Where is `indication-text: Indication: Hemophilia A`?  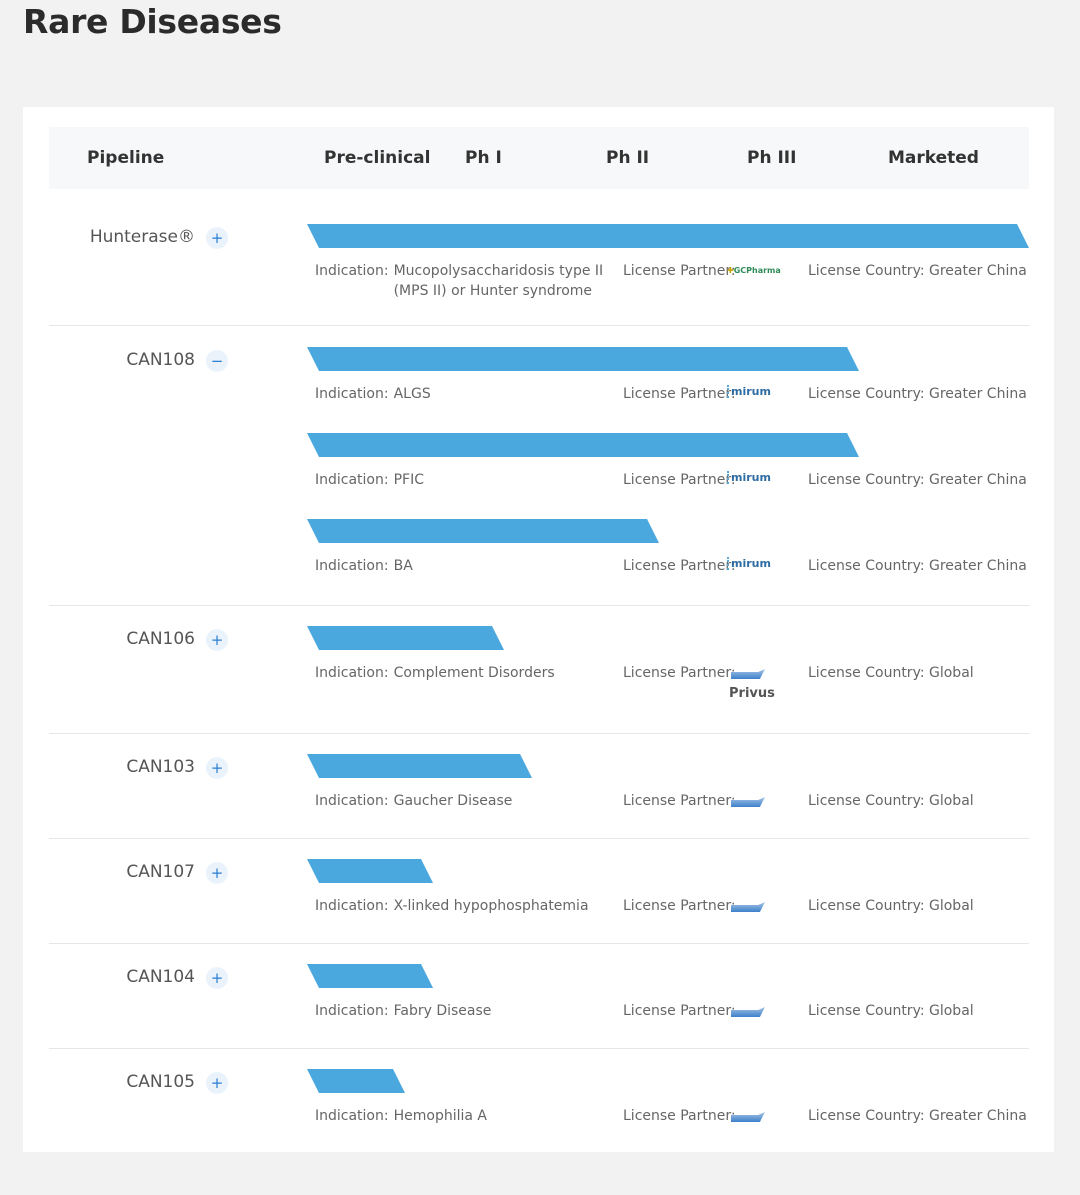 indication-text: Indication: Hemophilia A is located at coordinates (460, 1116).